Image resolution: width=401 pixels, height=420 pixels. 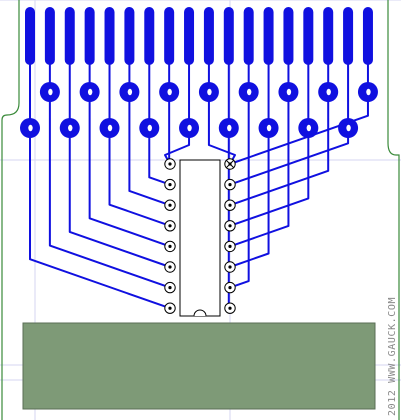 What do you see at coordinates (199, 36) in the screenshot?
I see `edge-fingers` at bounding box center [199, 36].